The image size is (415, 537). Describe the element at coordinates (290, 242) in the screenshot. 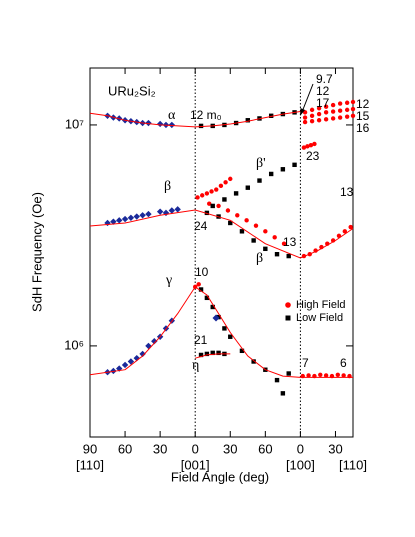

I see `annotation: 13` at that location.